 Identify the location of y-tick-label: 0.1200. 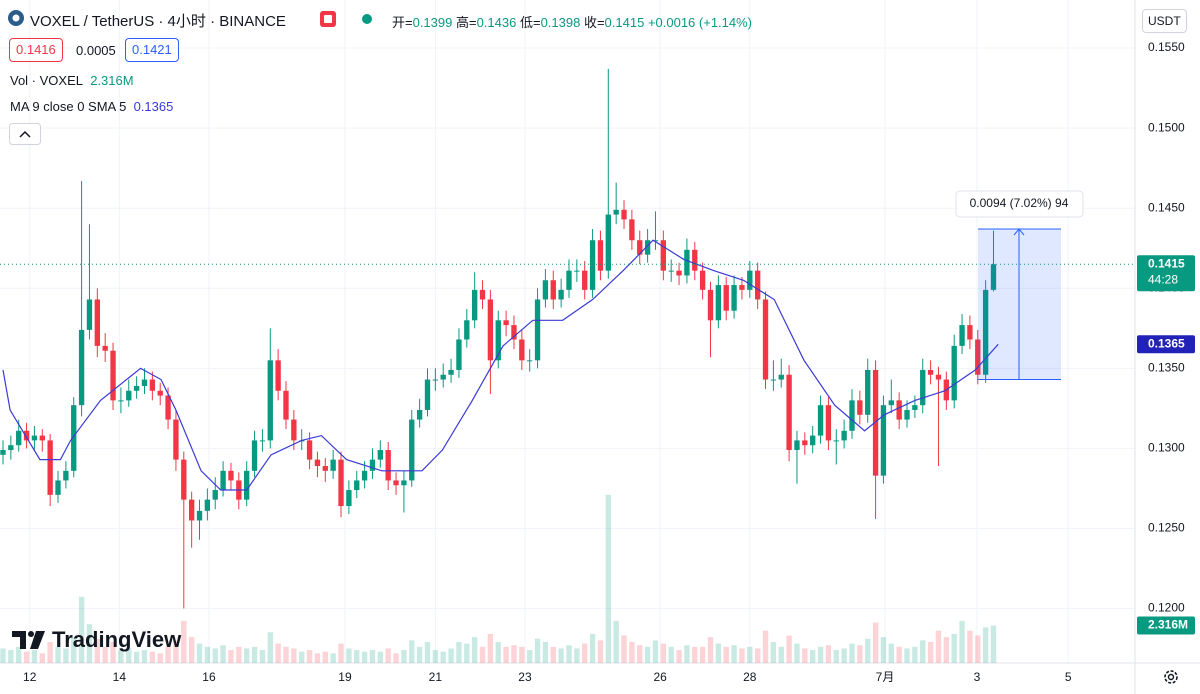
(1166, 608).